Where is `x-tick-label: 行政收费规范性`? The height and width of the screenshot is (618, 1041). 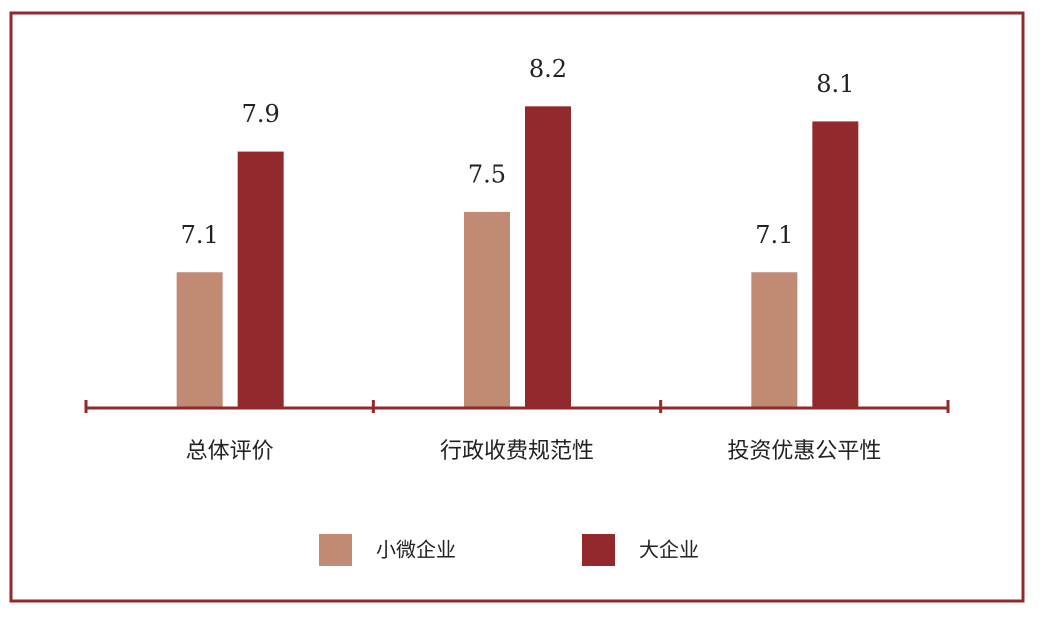
x-tick-label: 行政收费规范性 is located at coordinates (517, 451).